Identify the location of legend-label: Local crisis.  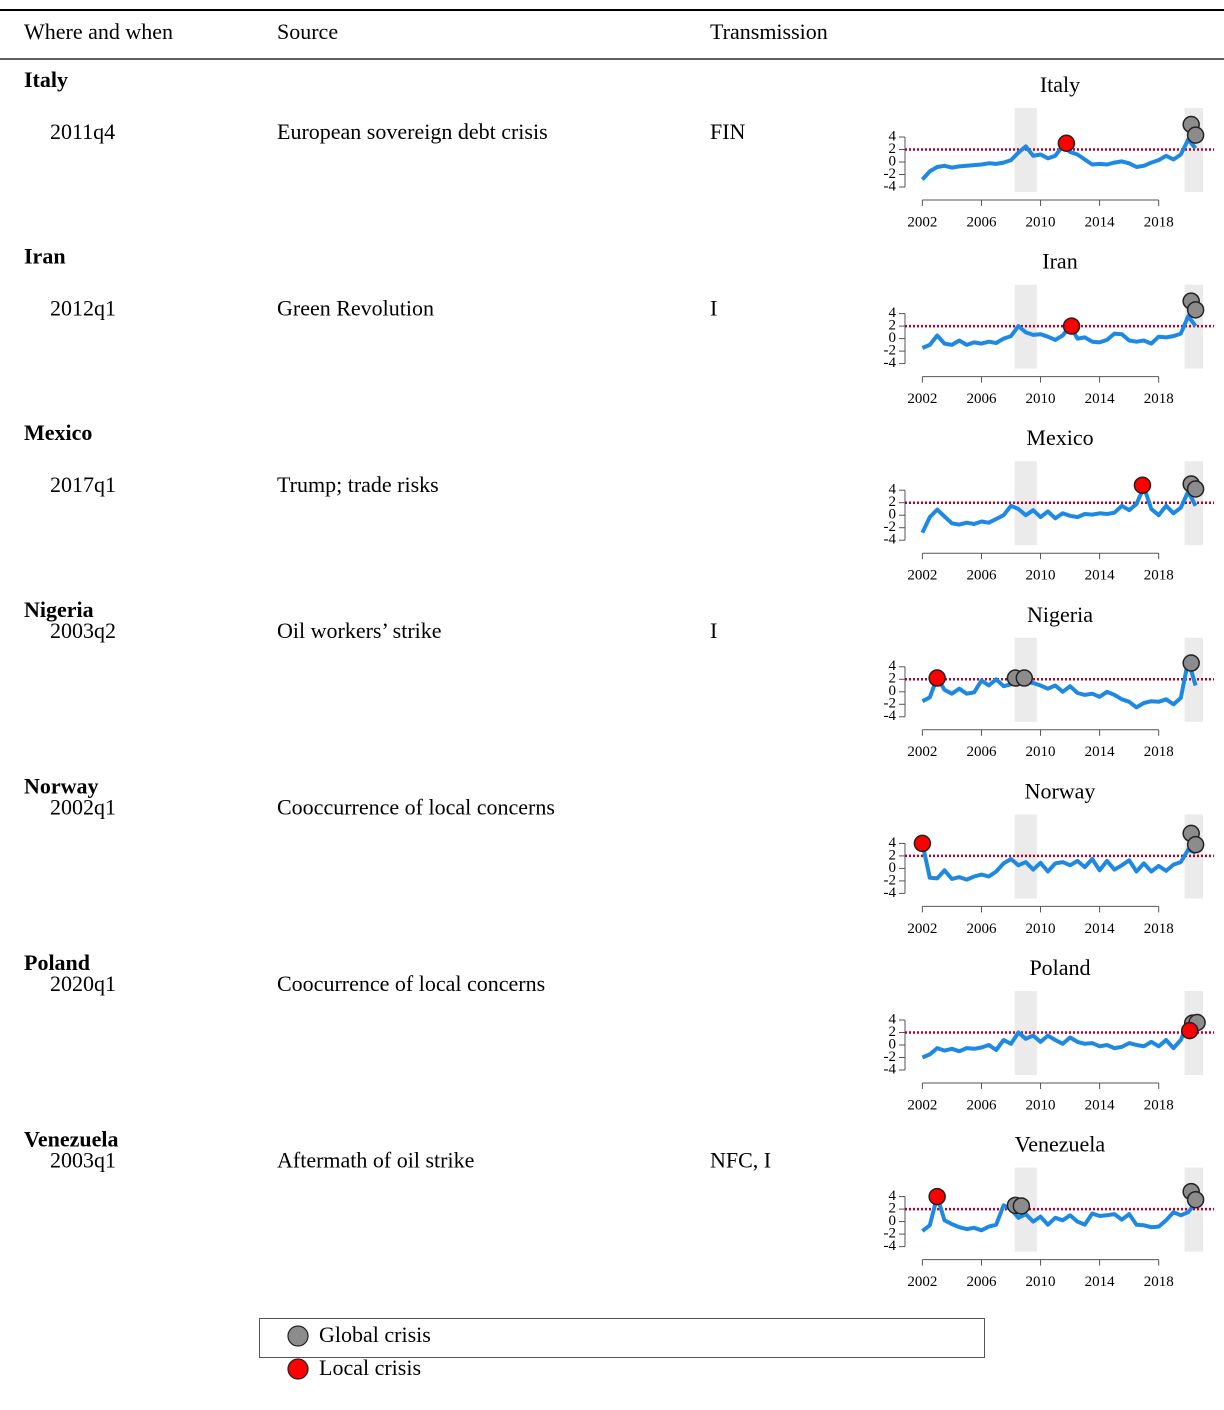
(370, 1367).